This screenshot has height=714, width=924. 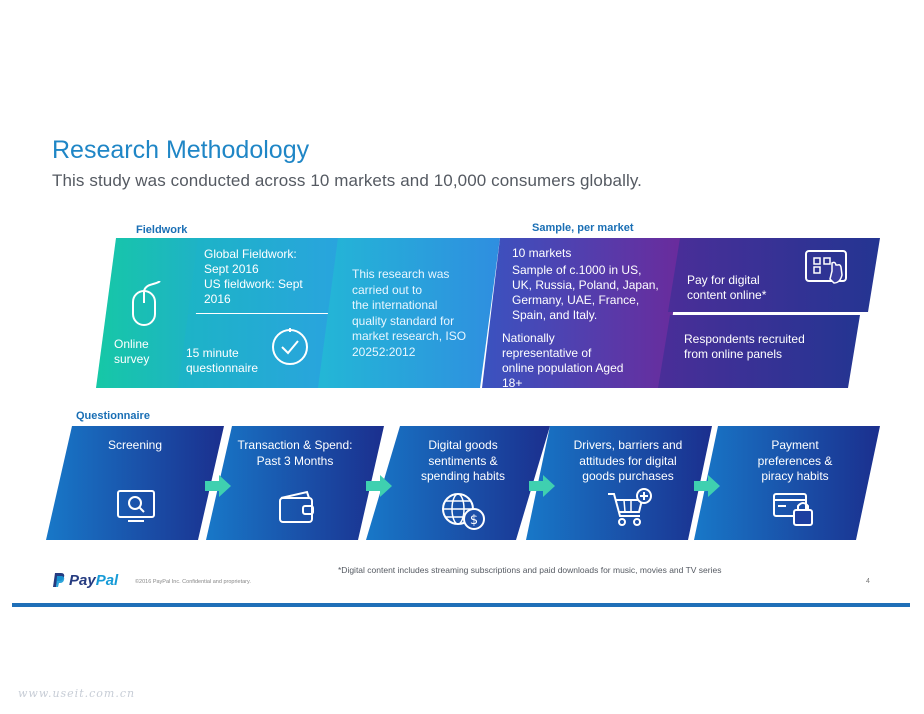 I want to click on markets-line-5: Spain, and Italy., so click(x=555, y=315).